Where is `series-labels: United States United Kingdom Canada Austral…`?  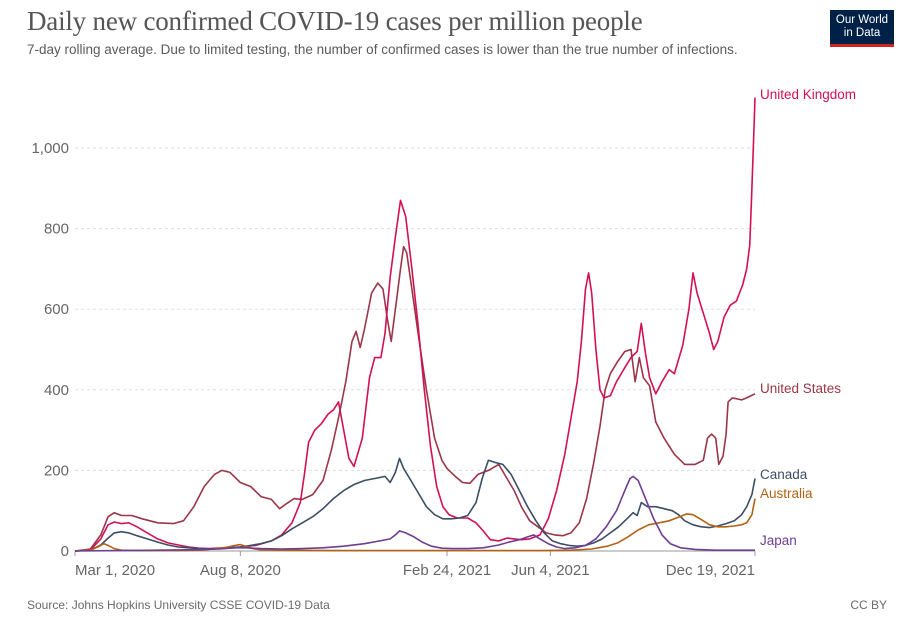
series-labels: United States United Kingdom Canada Austral… is located at coordinates (808, 317).